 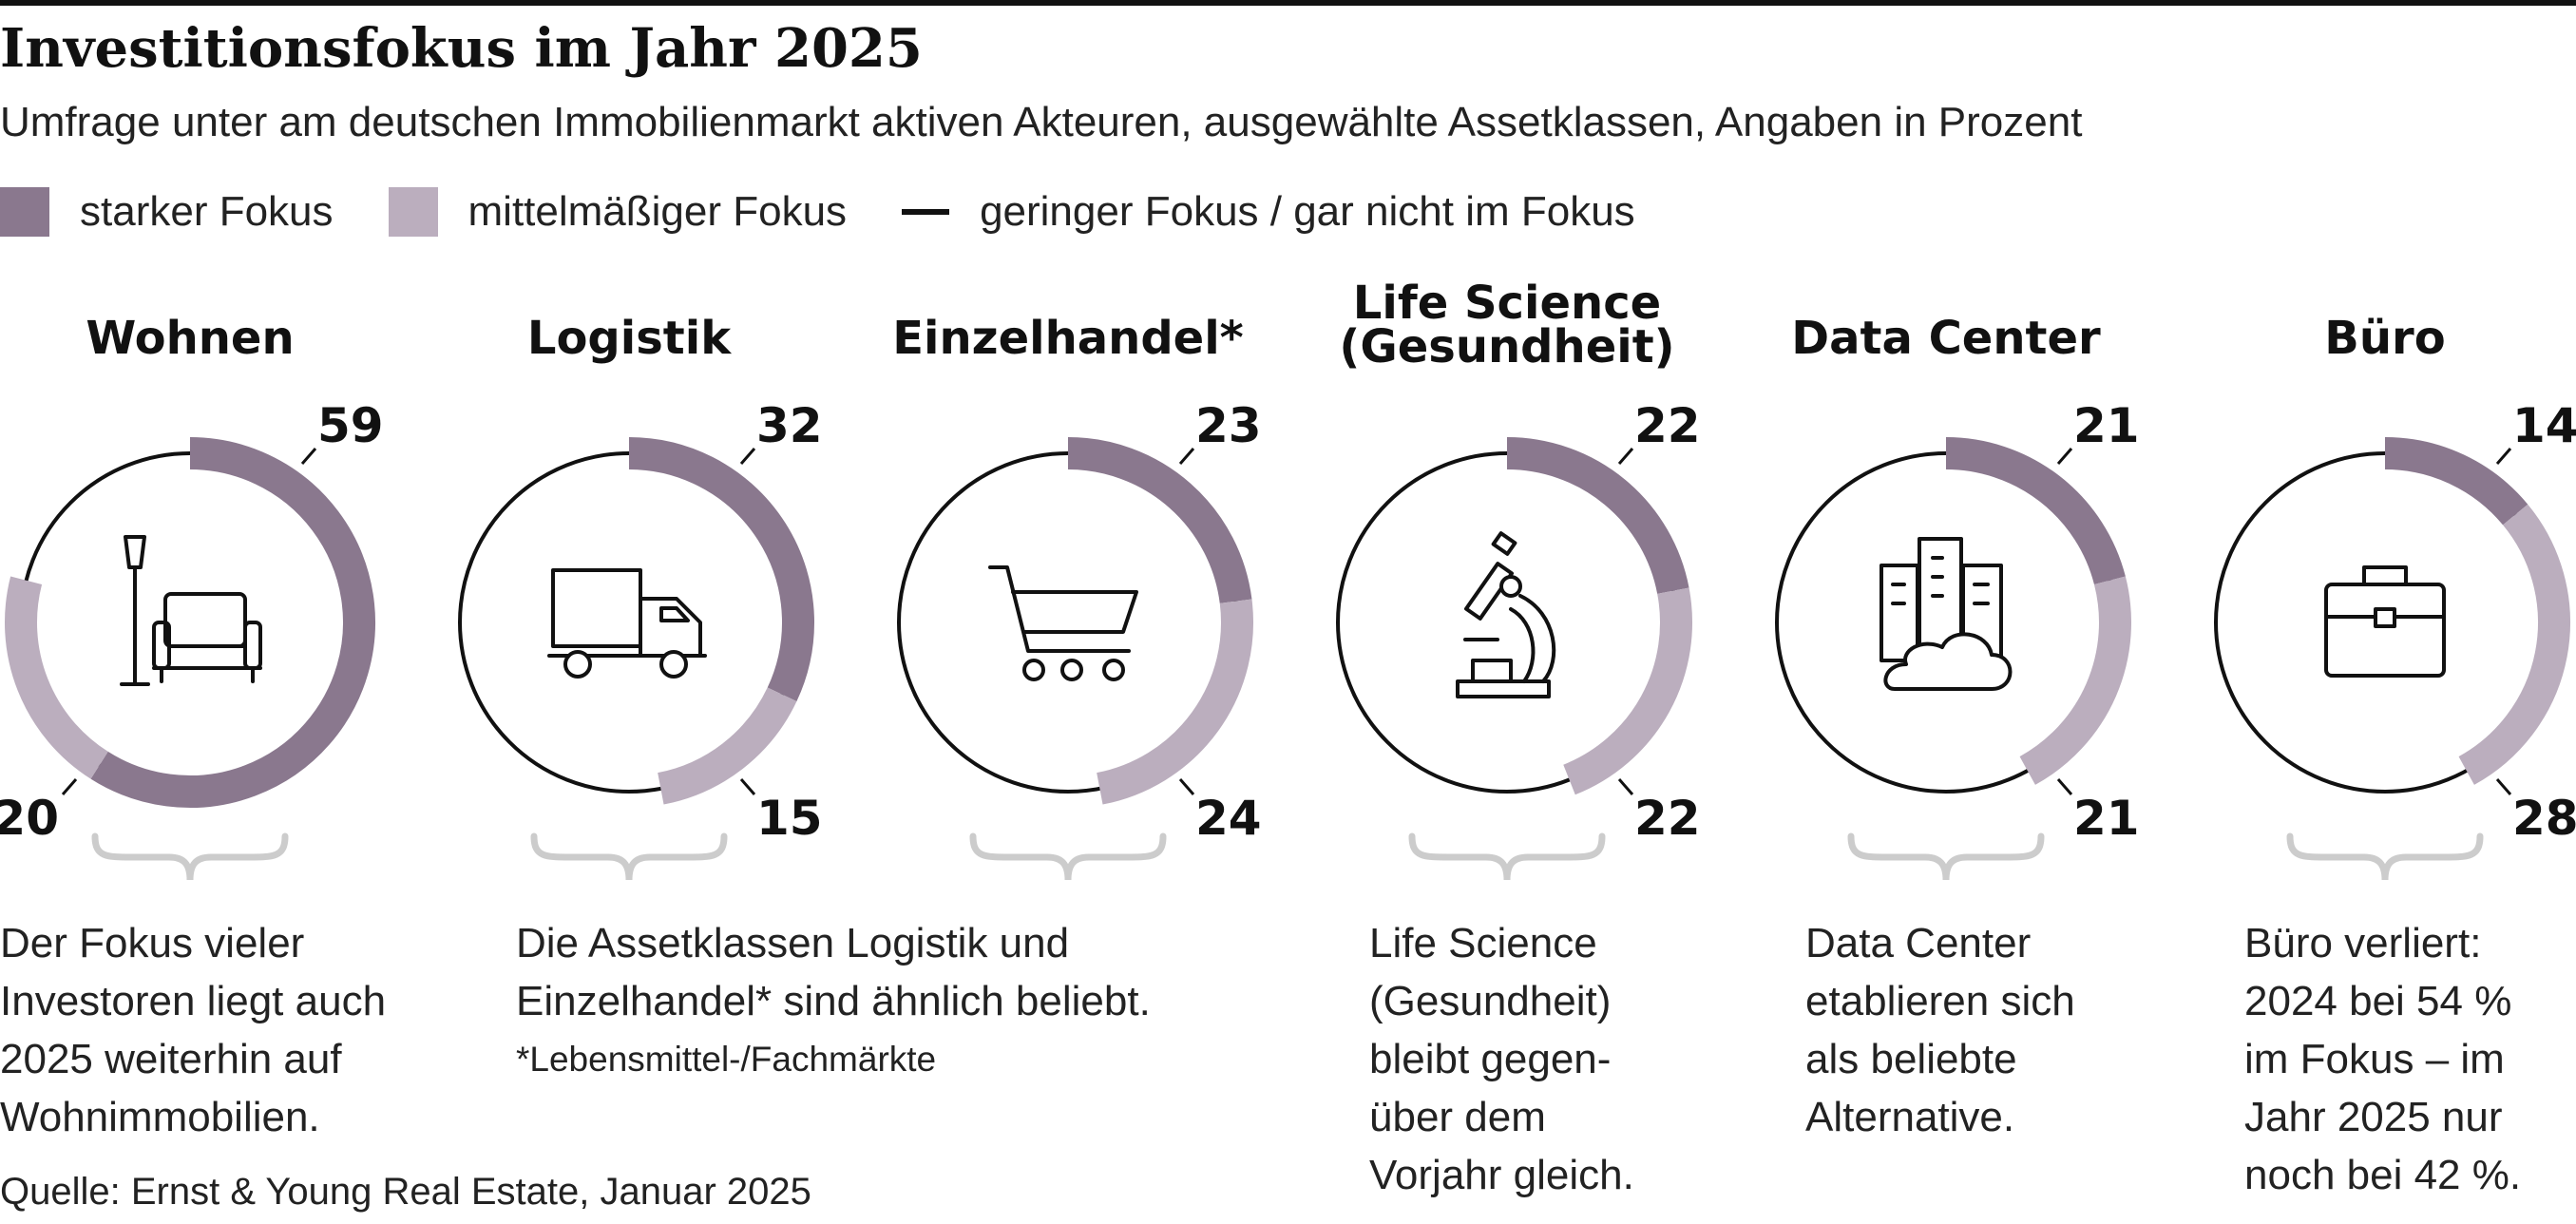 I want to click on value-label-medium: 15, so click(x=789, y=818).